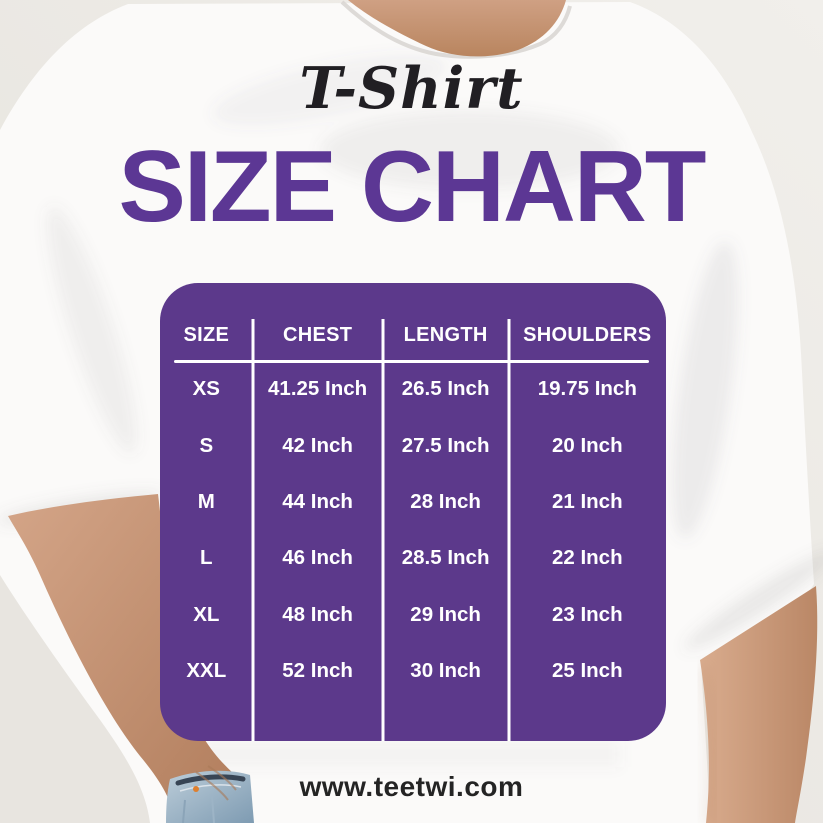 The height and width of the screenshot is (823, 823). I want to click on table-cell-size: XL, so click(206, 614).